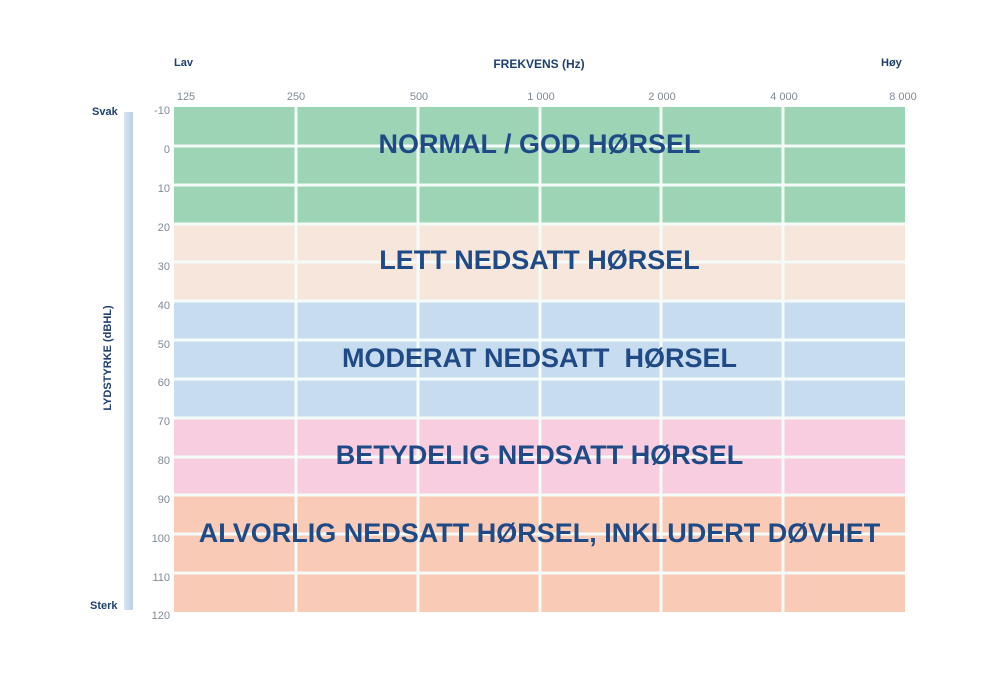  Describe the element at coordinates (903, 97) in the screenshot. I see `x-tick-8000: 8 000` at that location.